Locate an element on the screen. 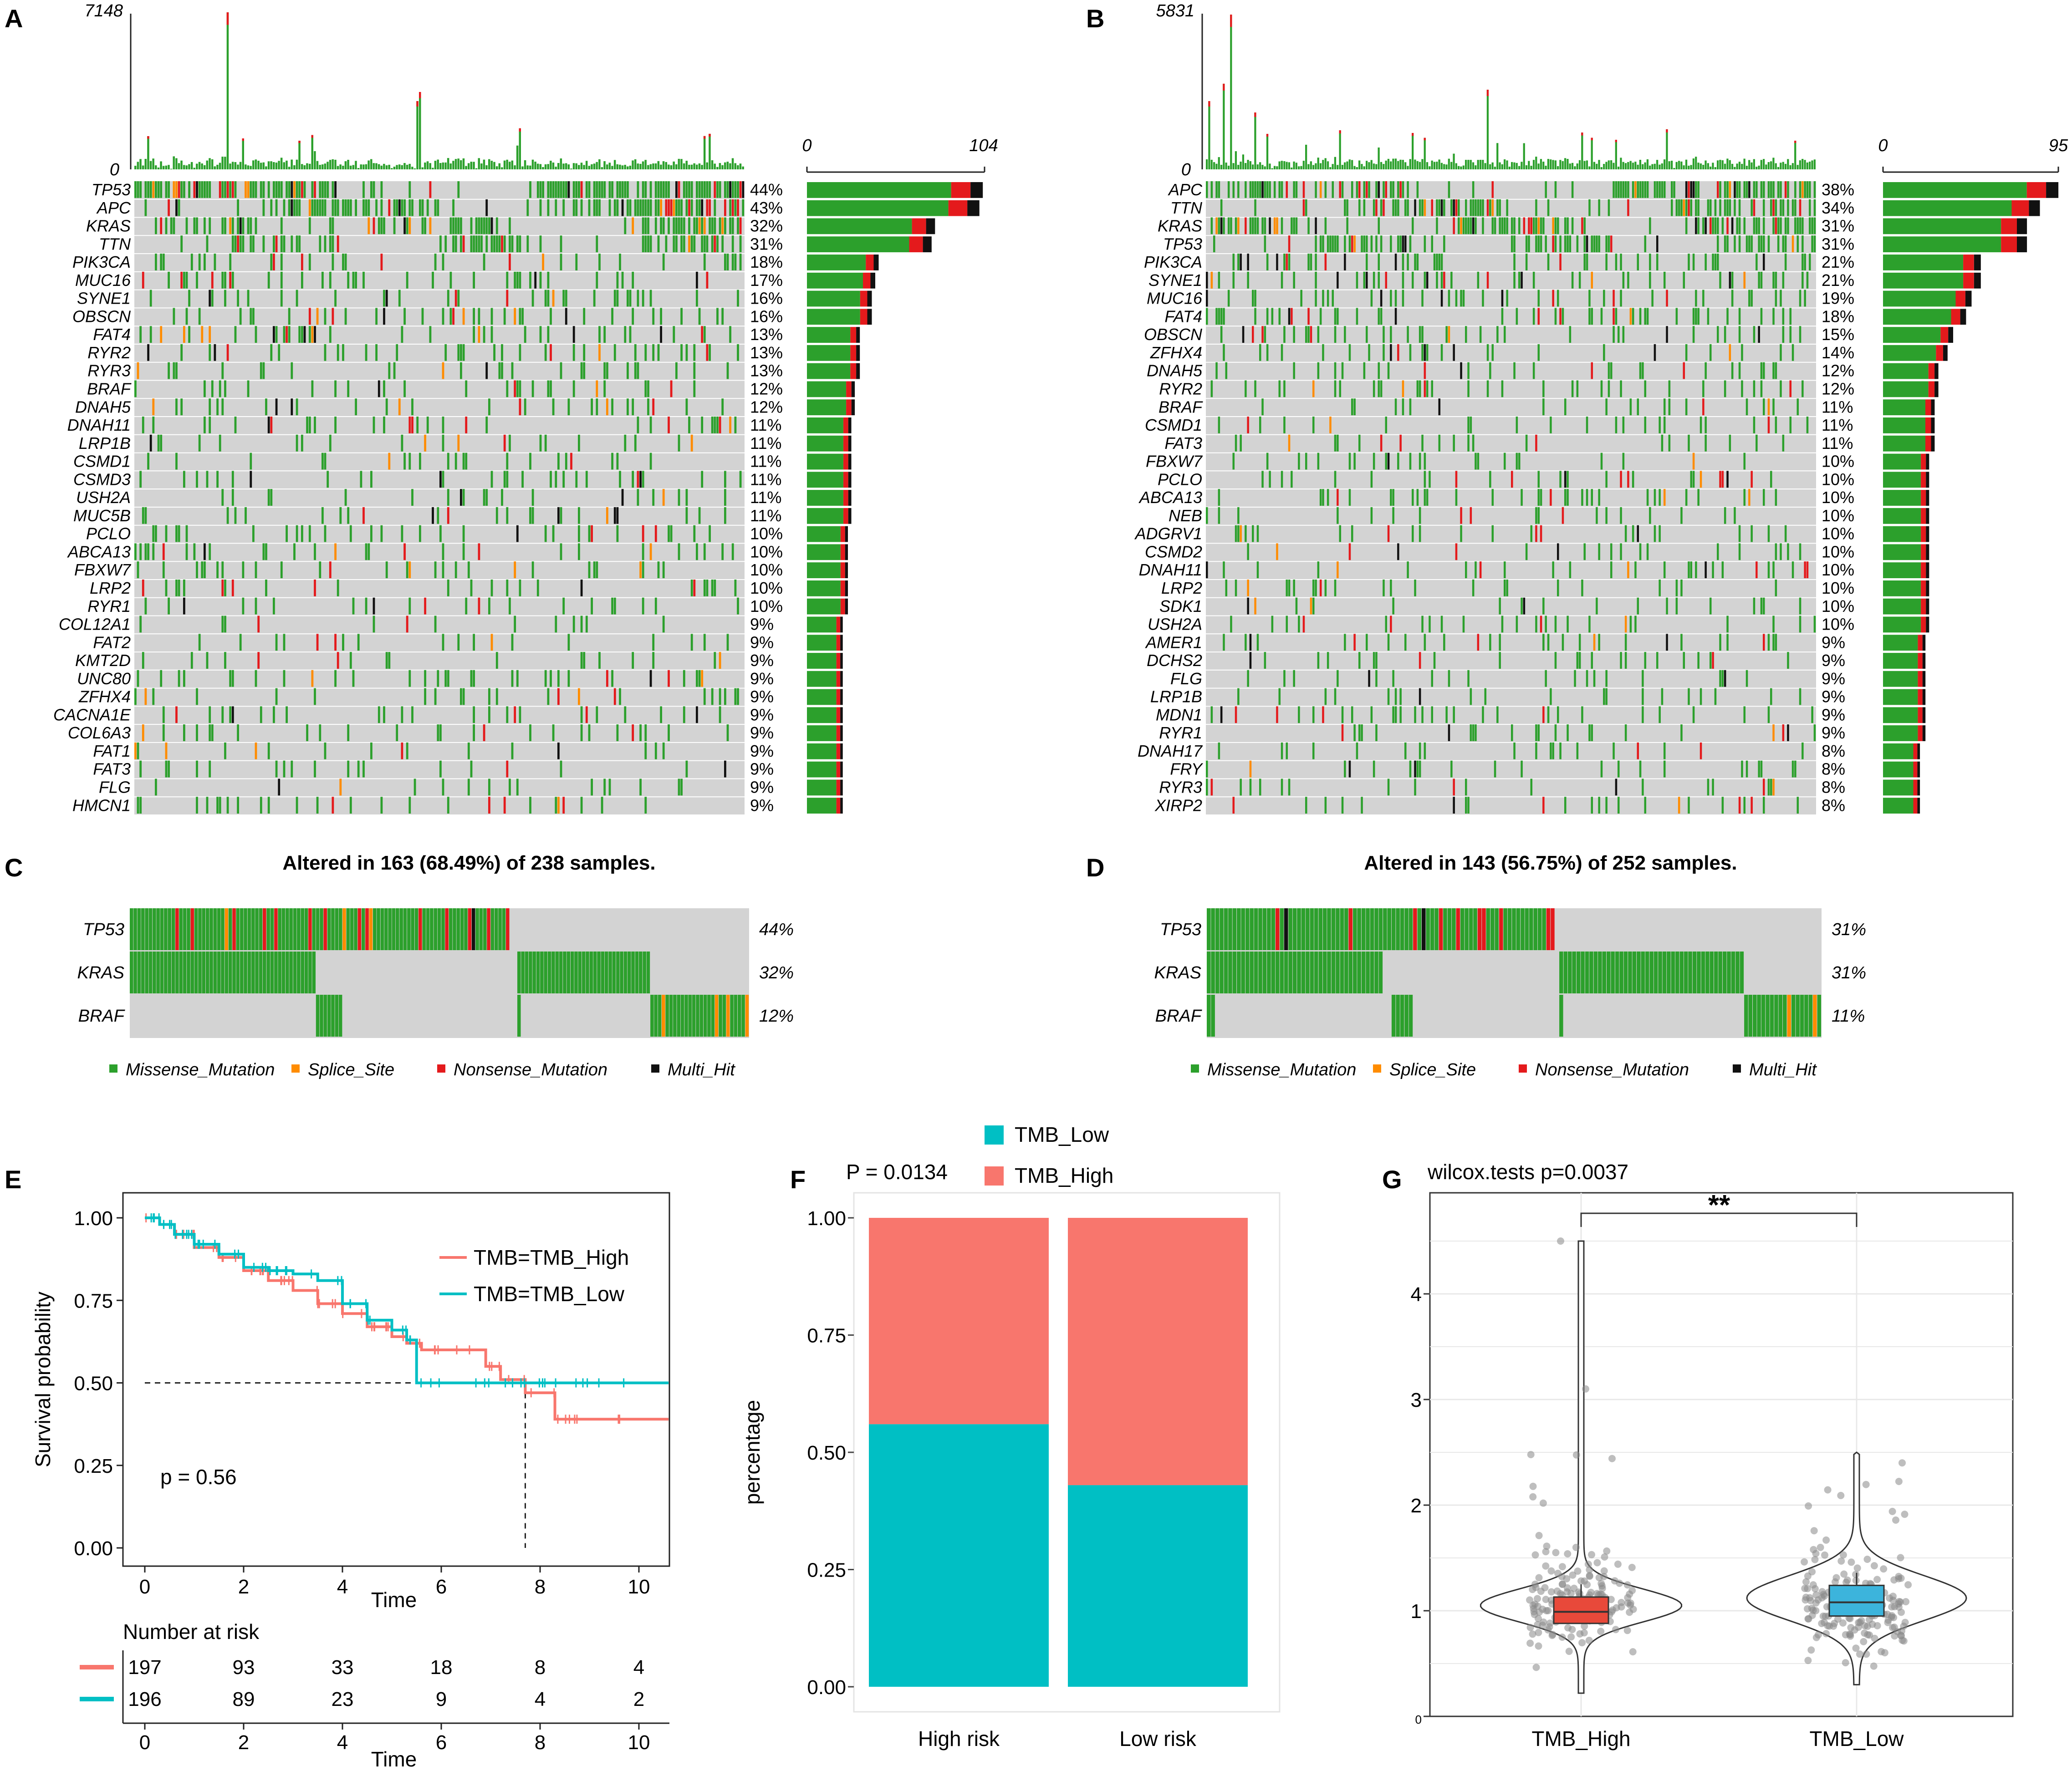  gene-label-xirp2: XIRP2 is located at coordinates (1178, 805).